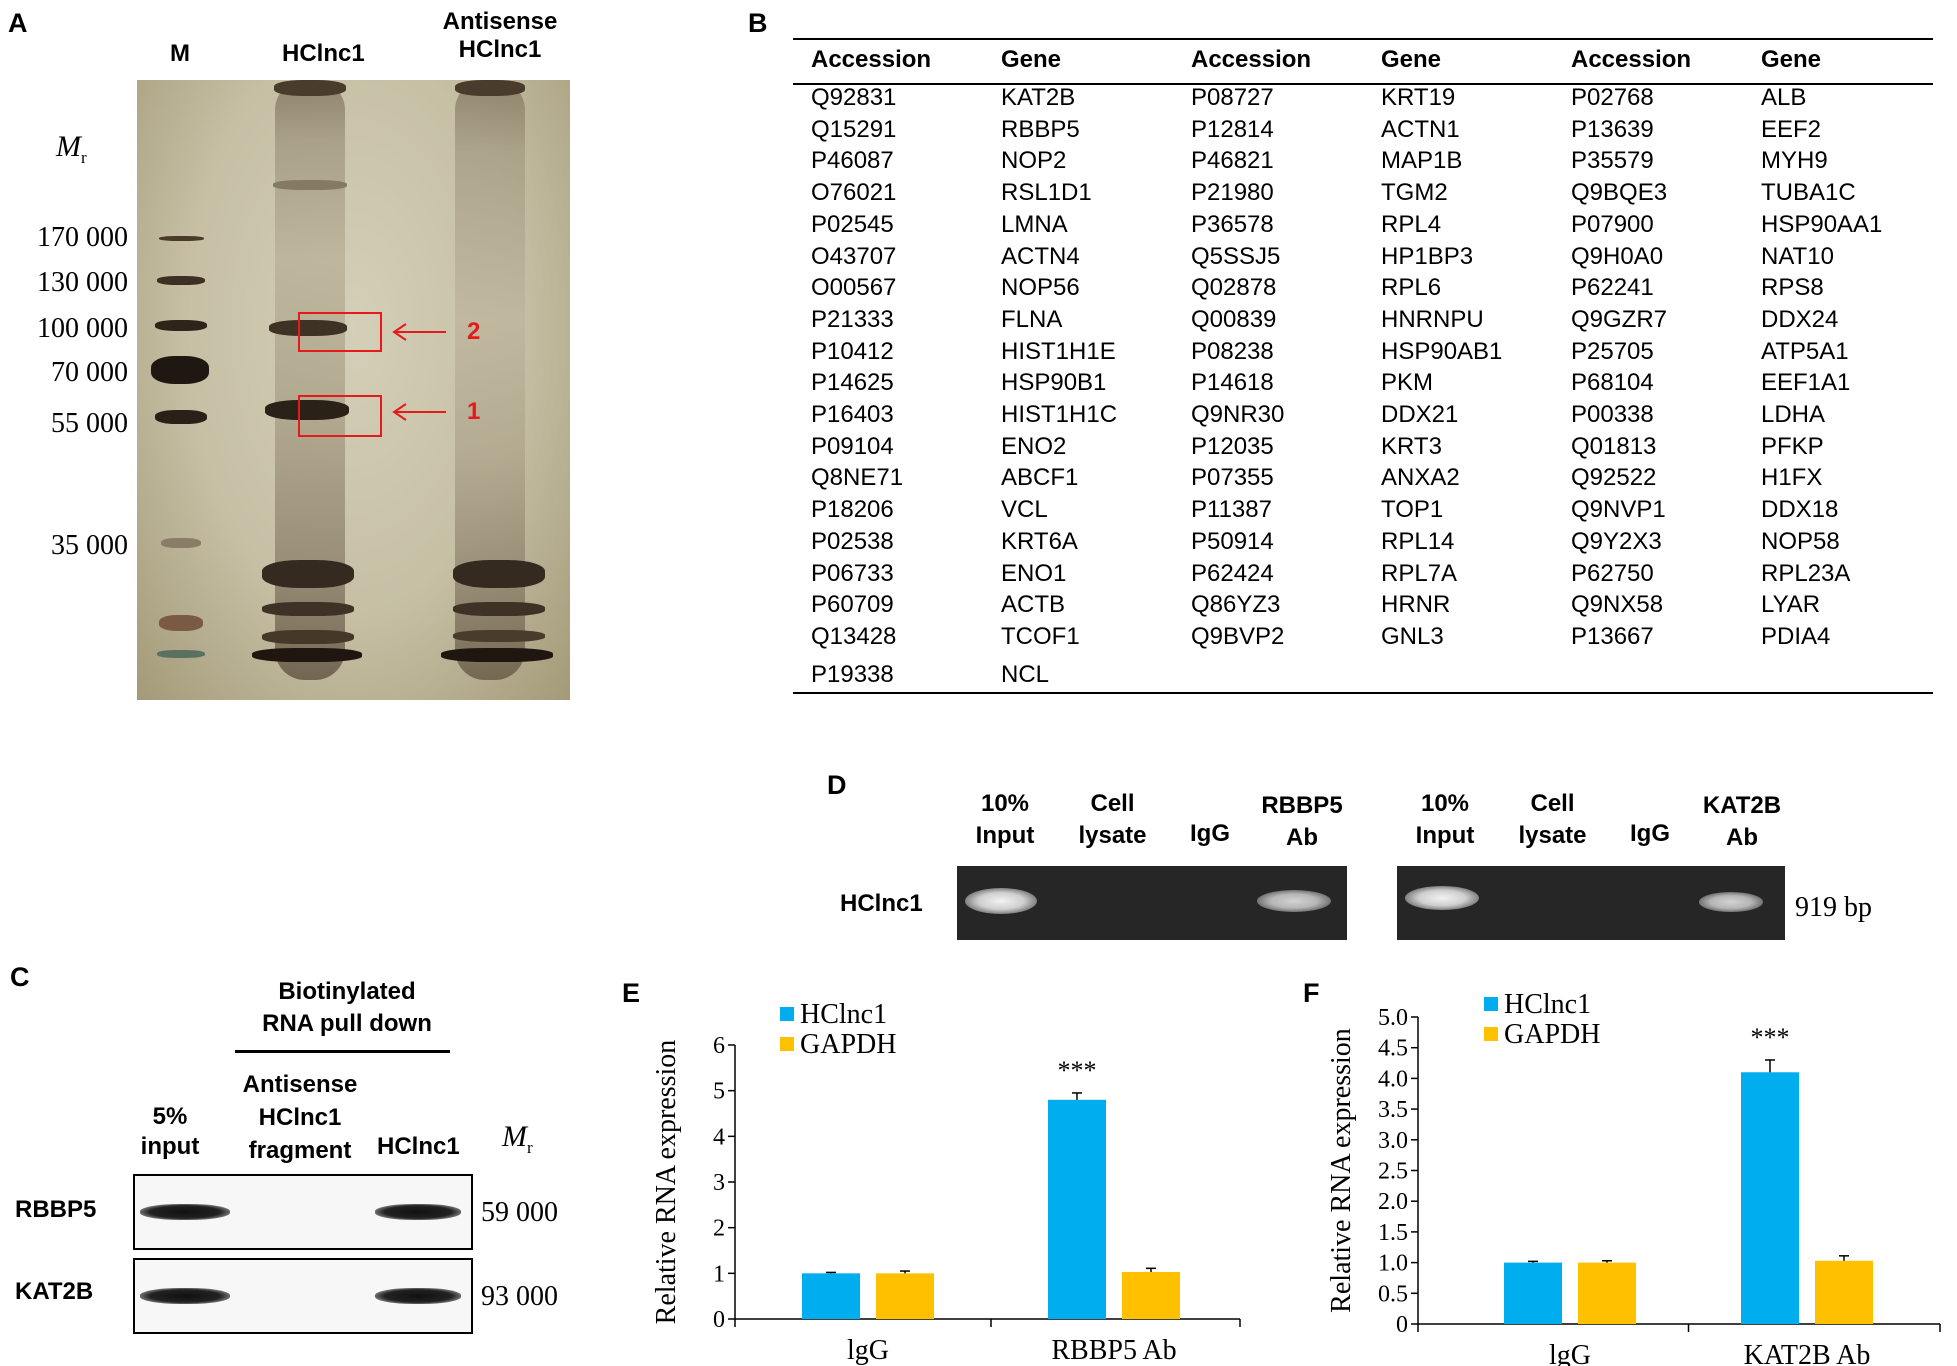  What do you see at coordinates (1402, 1325) in the screenshot?
I see `y-tick-label: 0` at bounding box center [1402, 1325].